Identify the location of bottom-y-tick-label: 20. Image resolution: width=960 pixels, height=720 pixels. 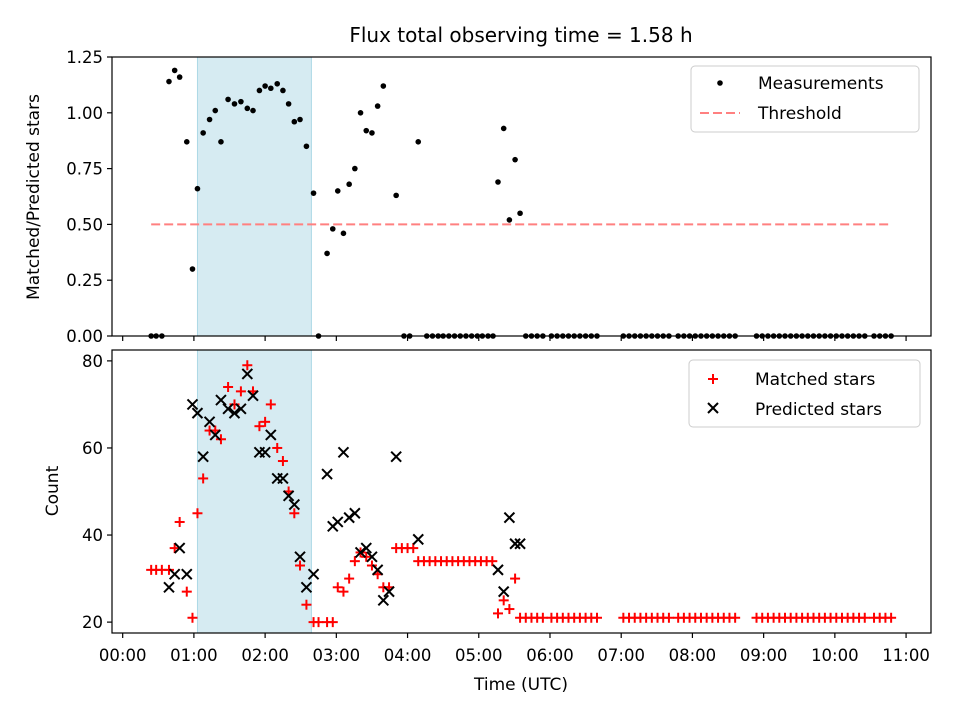
(92, 622).